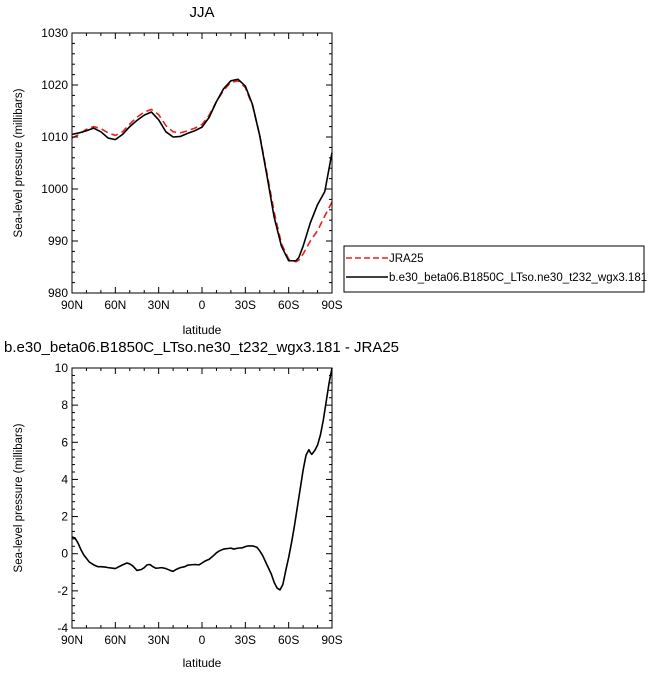 The width and height of the screenshot is (648, 674). I want to click on y-tick-label: 6, so click(64, 442).